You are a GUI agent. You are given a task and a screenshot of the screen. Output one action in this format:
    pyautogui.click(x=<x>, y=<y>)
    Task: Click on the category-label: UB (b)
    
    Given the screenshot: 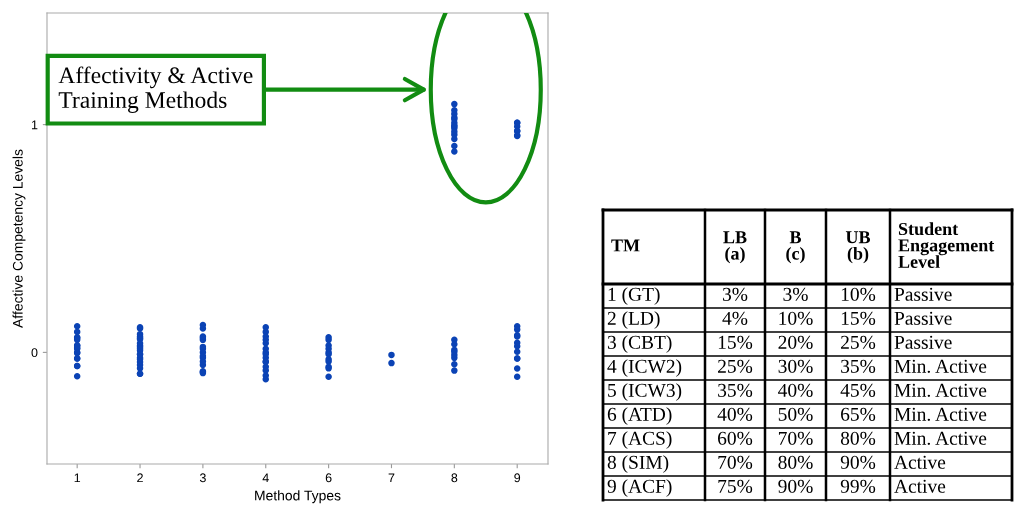 What is the action you would take?
    pyautogui.click(x=858, y=247)
    